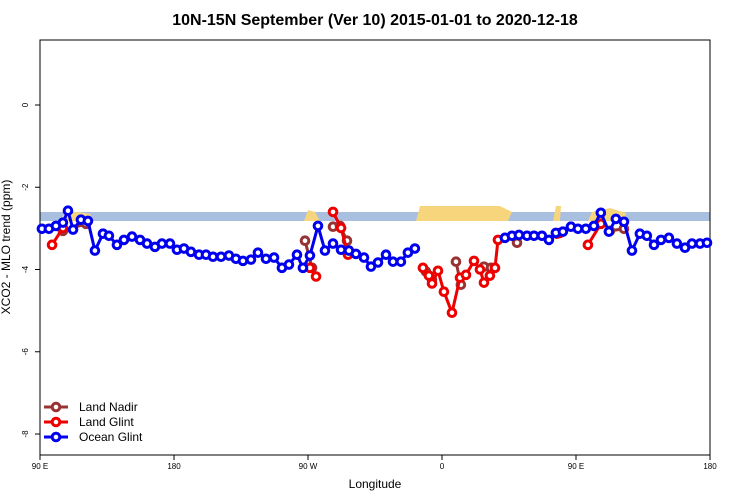 The image size is (750, 500). I want to click on ocean-band, so click(375, 216).